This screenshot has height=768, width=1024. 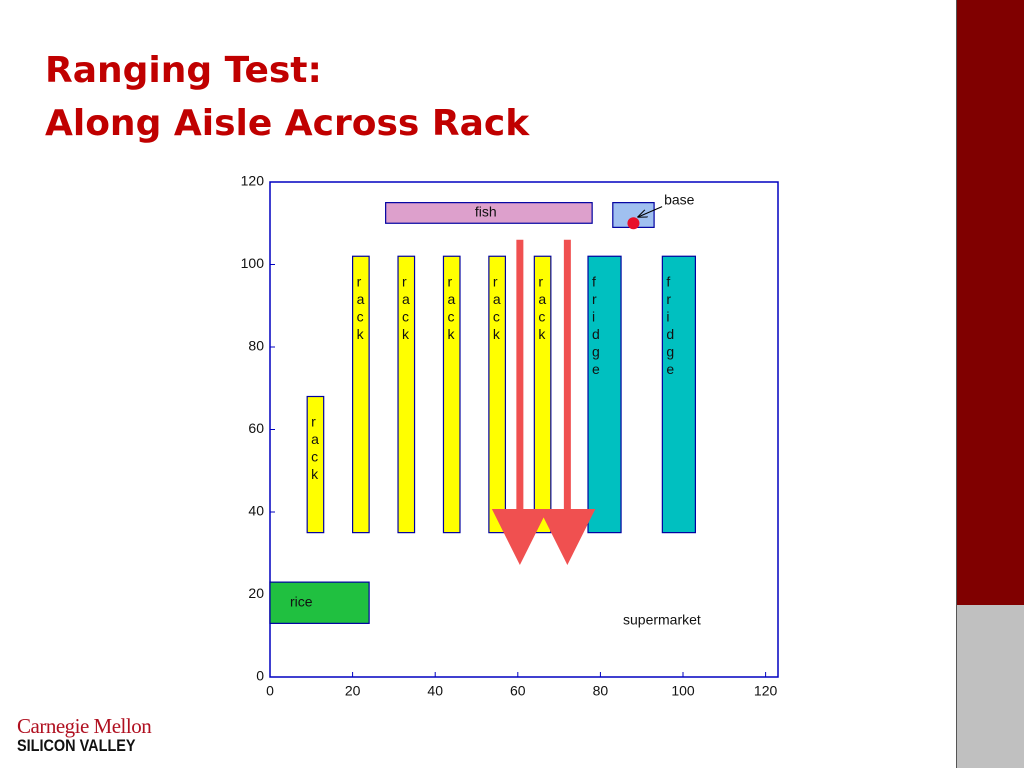 I want to click on x-tick-label: 120, so click(x=766, y=691).